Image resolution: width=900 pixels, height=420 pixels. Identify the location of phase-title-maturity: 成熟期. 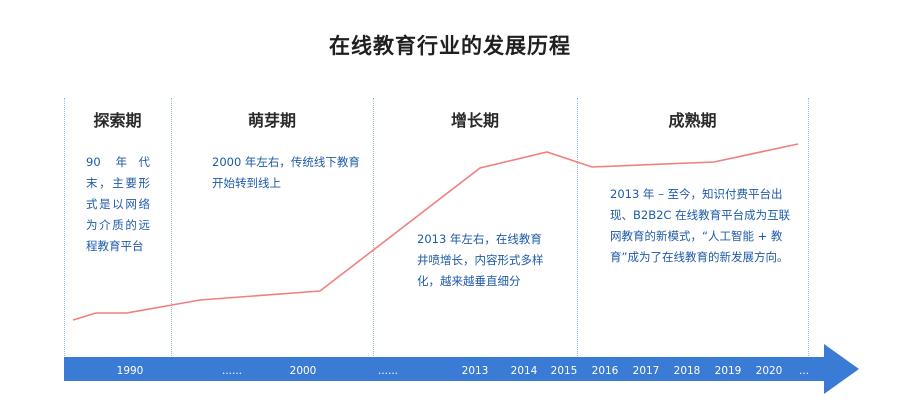
(692, 120).